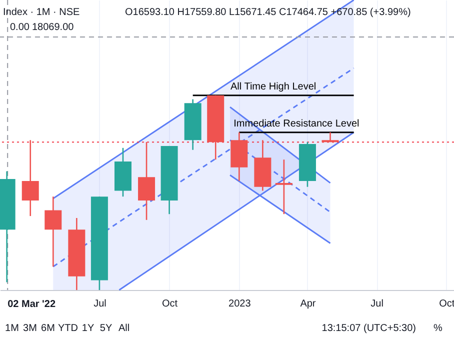 This screenshot has width=454, height=341. What do you see at coordinates (48, 328) in the screenshot?
I see `text: 6M` at bounding box center [48, 328].